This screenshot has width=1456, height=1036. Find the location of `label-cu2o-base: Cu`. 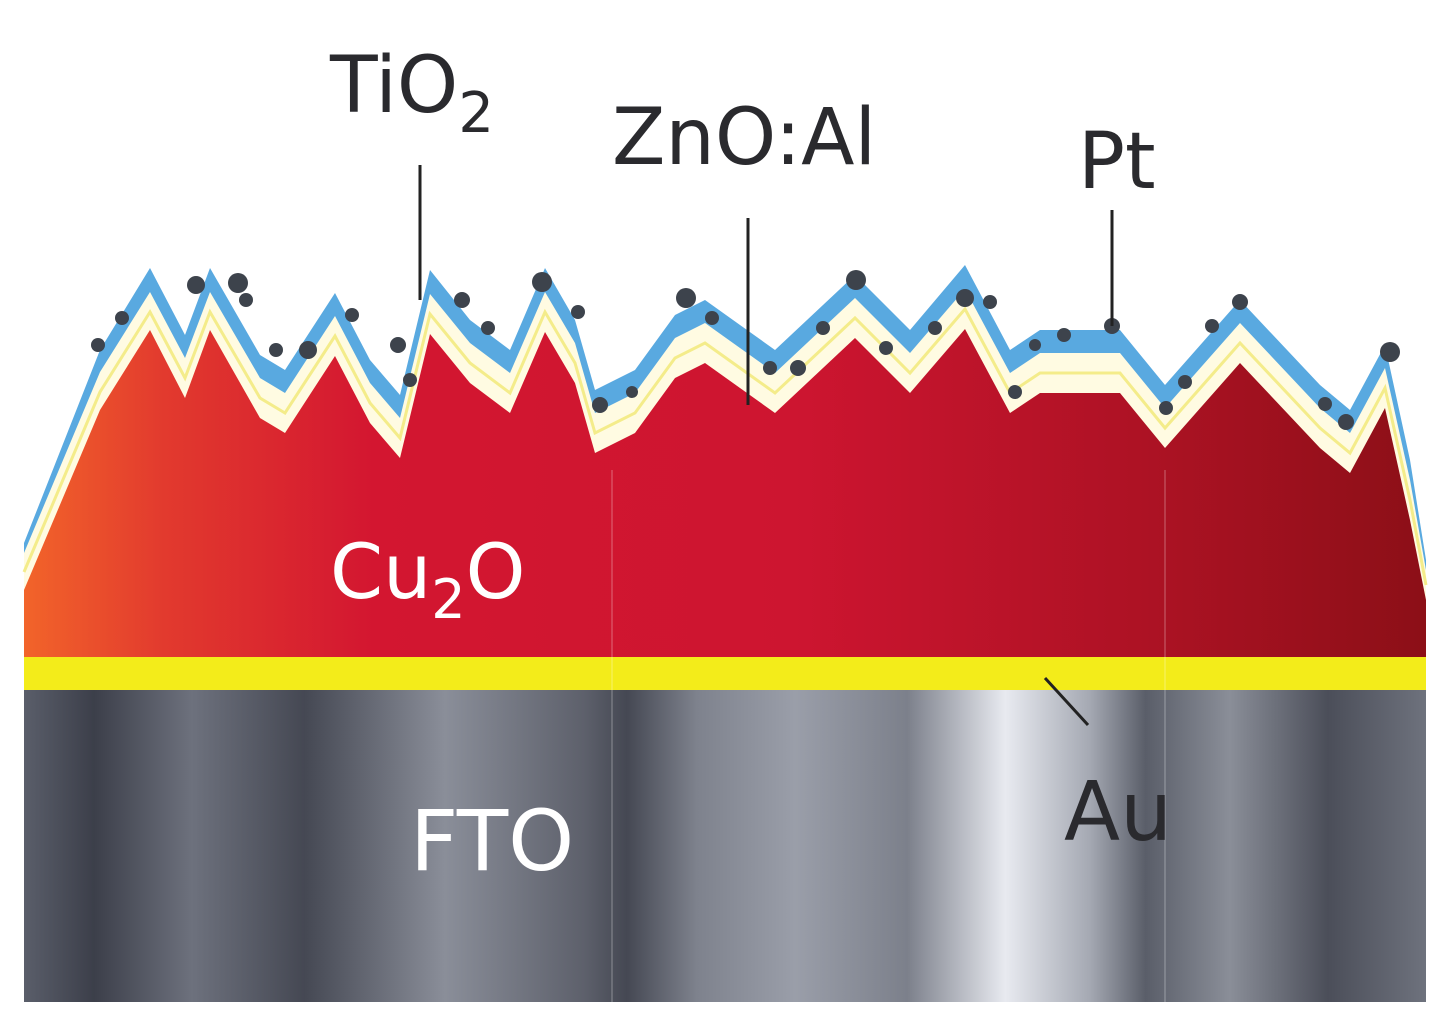

label-cu2o-base: Cu is located at coordinates (380, 571).